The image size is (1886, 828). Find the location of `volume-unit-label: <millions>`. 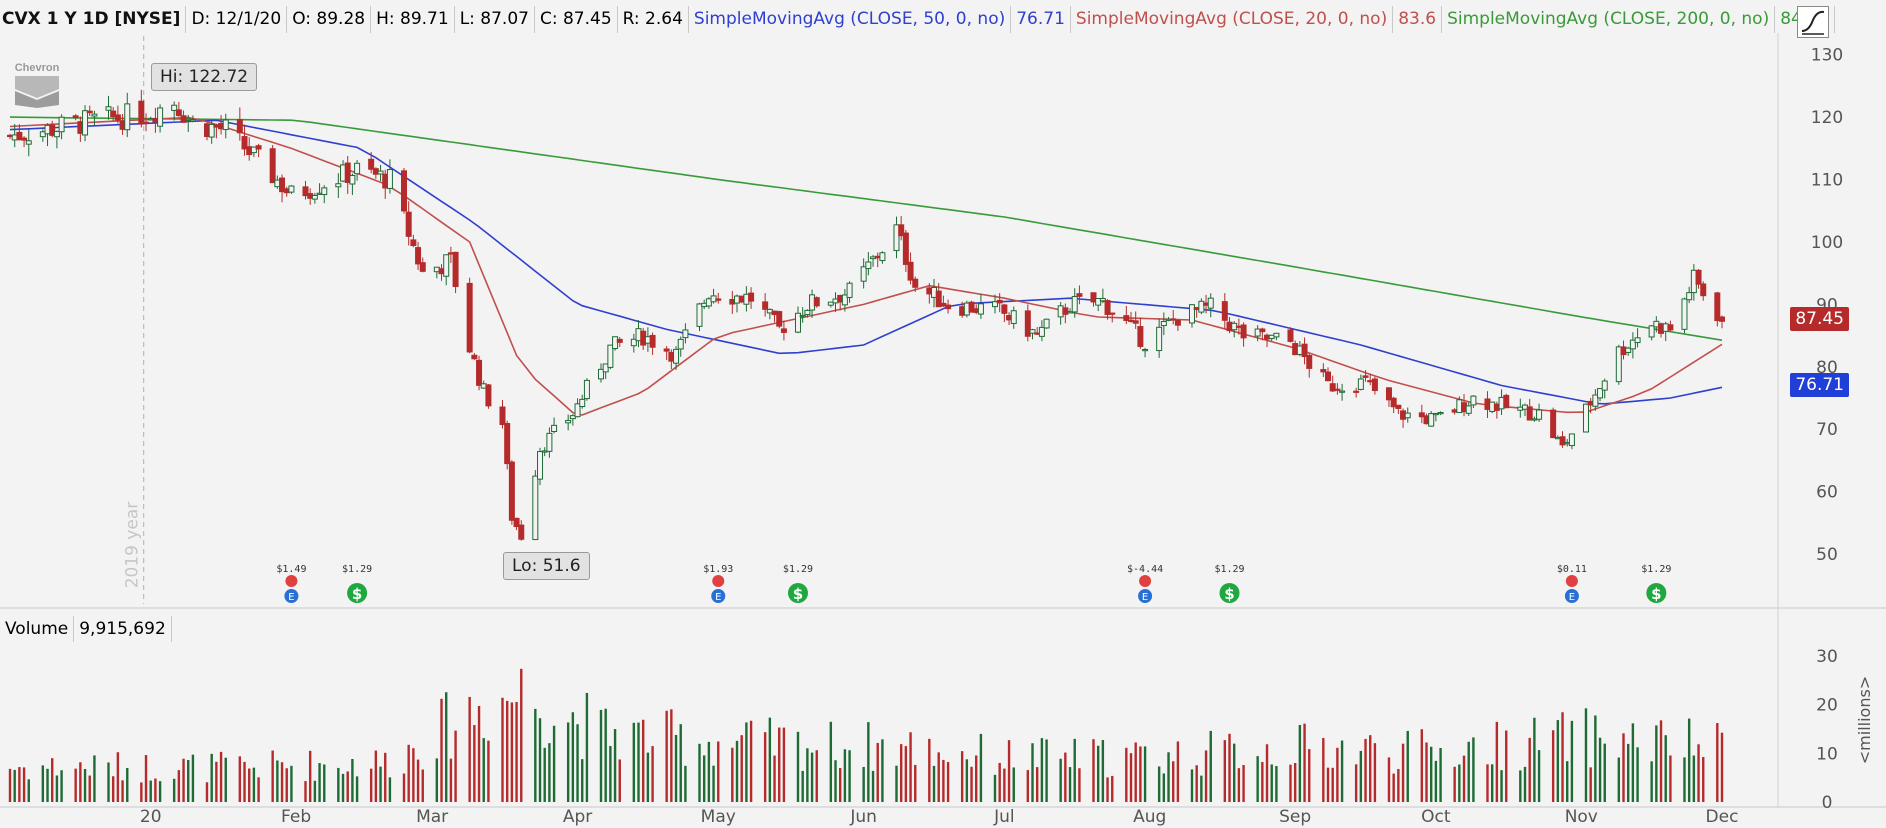

volume-unit-label: <millions> is located at coordinates (1864, 720).